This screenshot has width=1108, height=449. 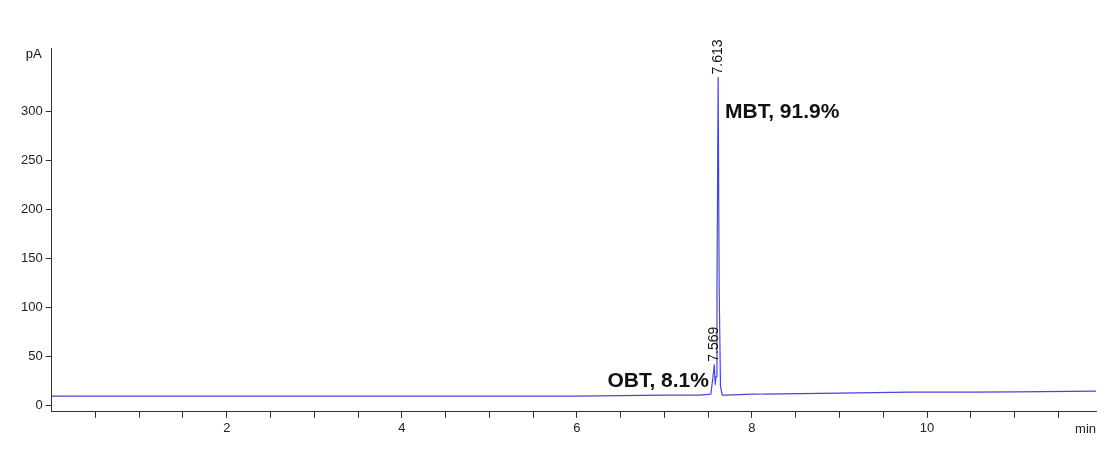 I want to click on annotation: 7.613, so click(x=716, y=57).